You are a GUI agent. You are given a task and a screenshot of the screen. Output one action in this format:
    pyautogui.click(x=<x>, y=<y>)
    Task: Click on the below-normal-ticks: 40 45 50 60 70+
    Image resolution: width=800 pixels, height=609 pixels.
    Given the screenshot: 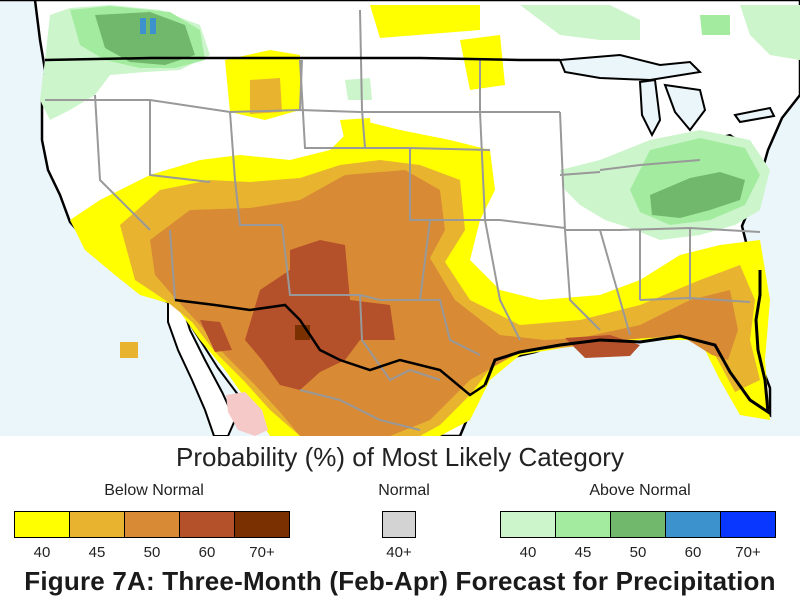 What is the action you would take?
    pyautogui.click(x=151, y=554)
    